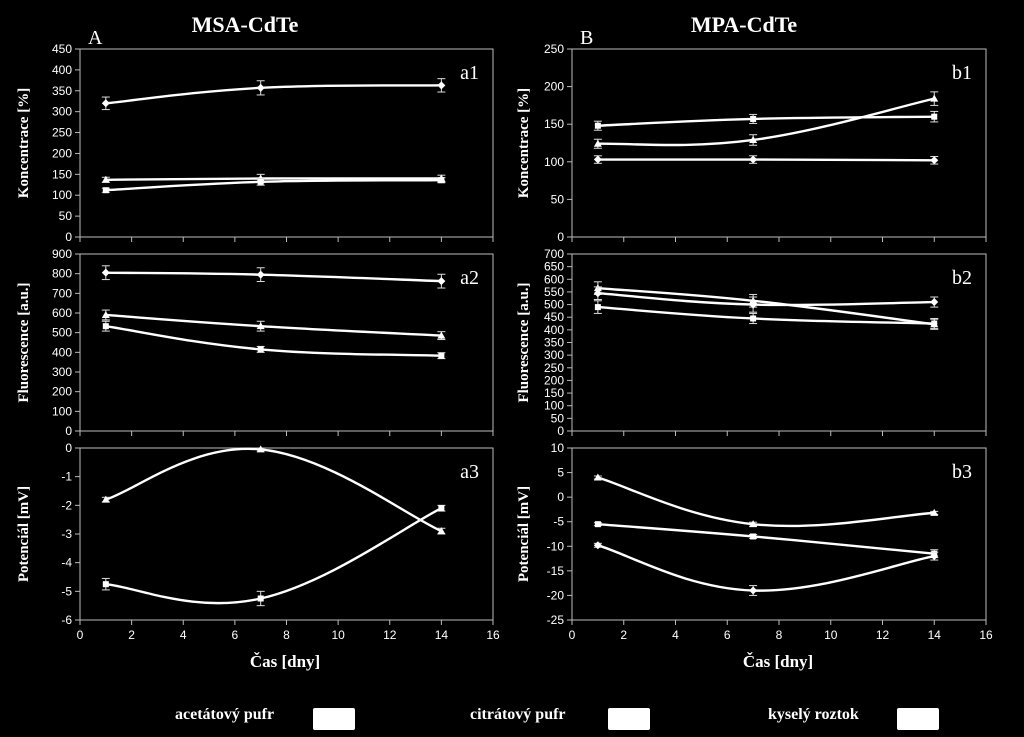  I want to click on y-tick-label-a2: 0, so click(68, 431).